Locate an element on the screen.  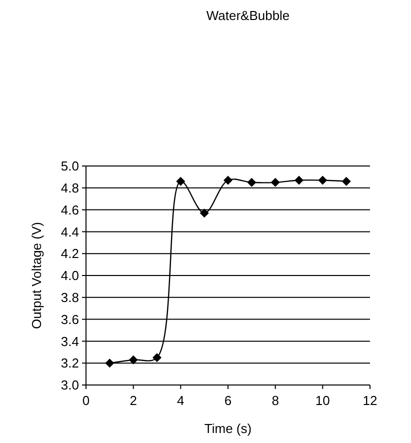
y-tick-label: 4.0 is located at coordinates (69, 276).